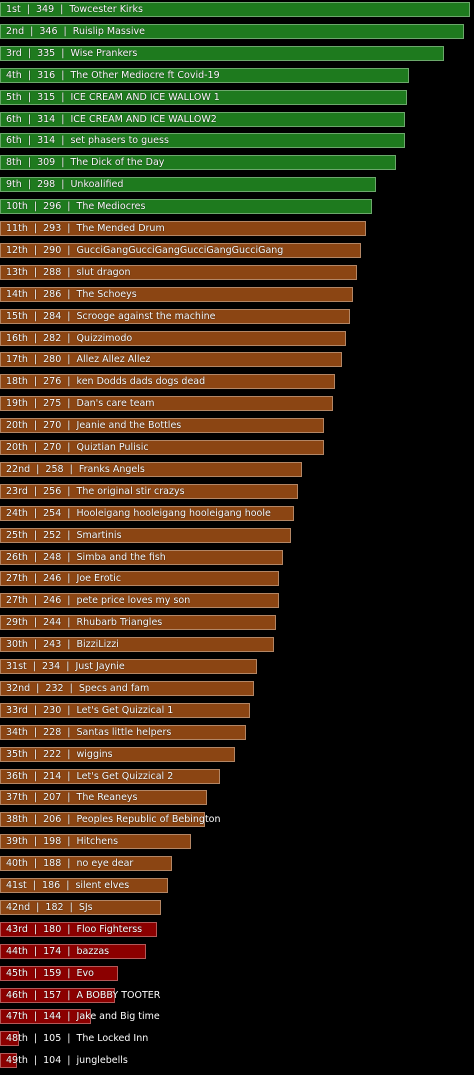 The height and width of the screenshot is (1075, 474). What do you see at coordinates (78, 688) in the screenshot?
I see `row-label: 32nd | 232 | Specs and fam` at bounding box center [78, 688].